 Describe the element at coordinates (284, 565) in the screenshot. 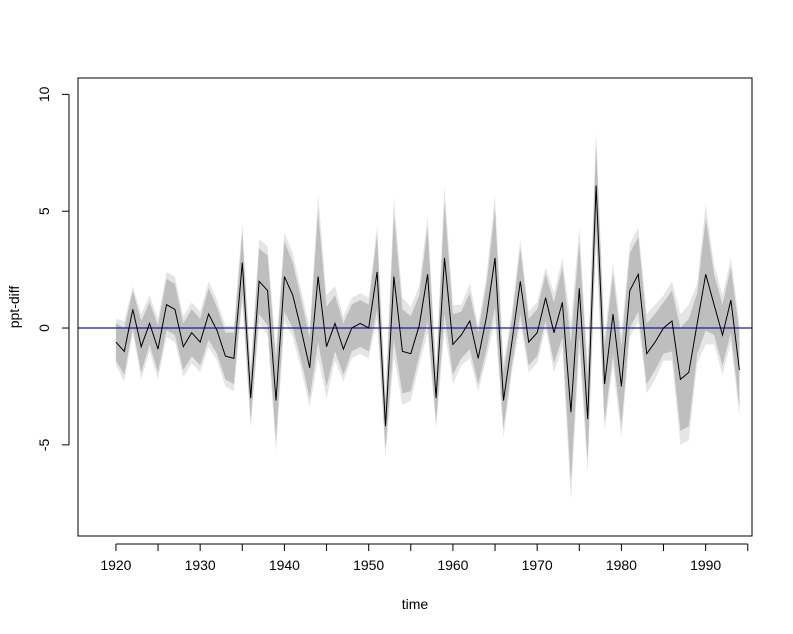

I see `x-tick-label: 1940` at that location.